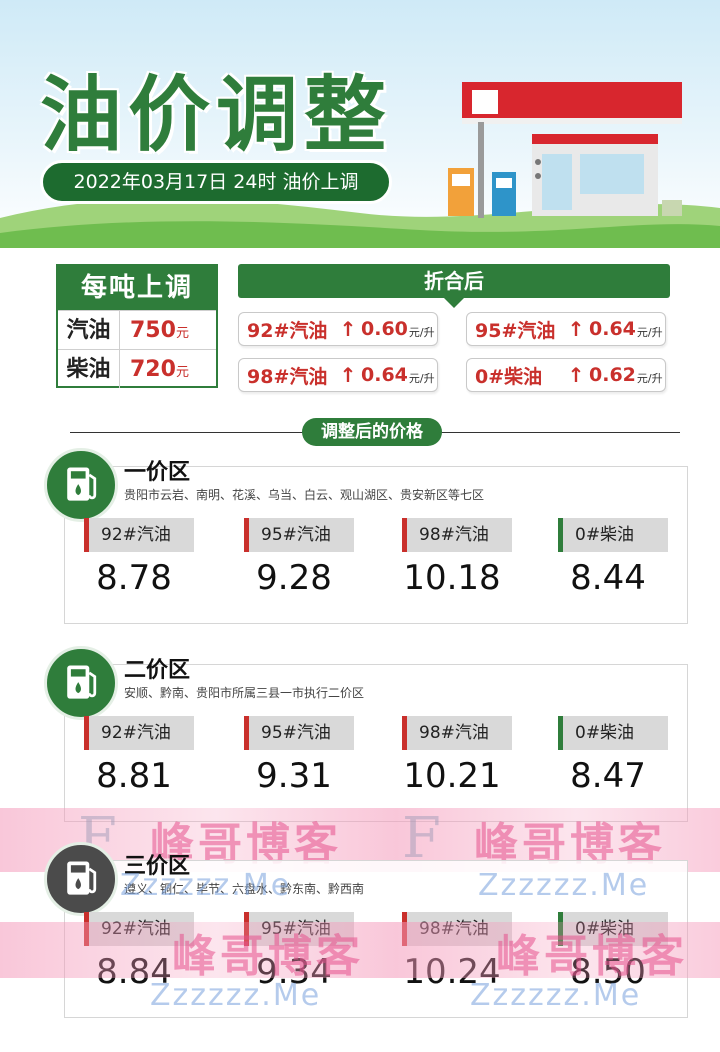  I want to click on converted-item-92: 92#汽油 ↑ 0.60 元/升, so click(338, 329).